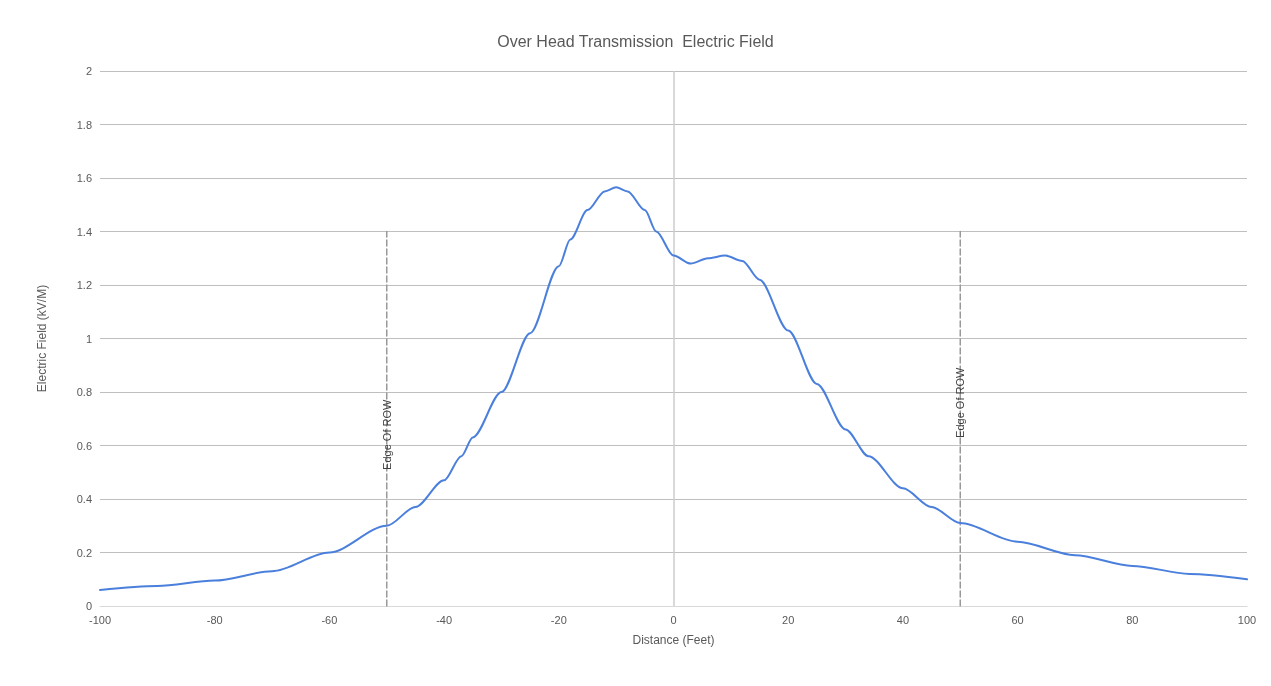  I want to click on y-tick-label: 1.8, so click(84, 124).